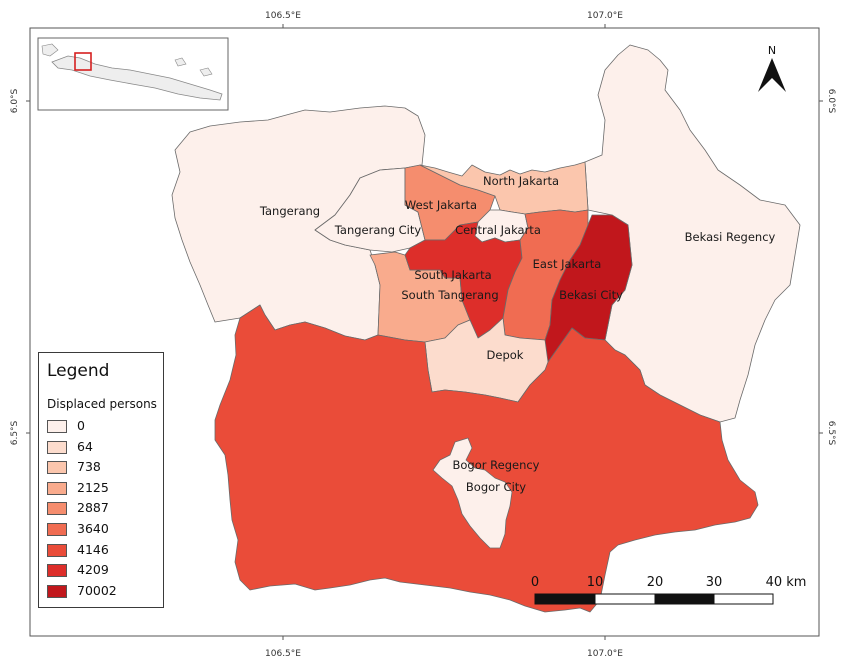 The width and height of the screenshot is (850, 670). Describe the element at coordinates (772, 50) in the screenshot. I see `north-label: N` at that location.